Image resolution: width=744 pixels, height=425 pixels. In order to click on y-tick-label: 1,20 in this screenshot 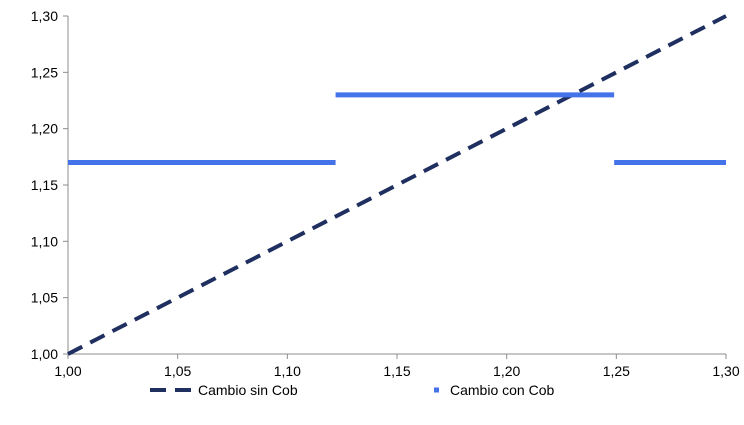, I will do `click(44, 129)`.